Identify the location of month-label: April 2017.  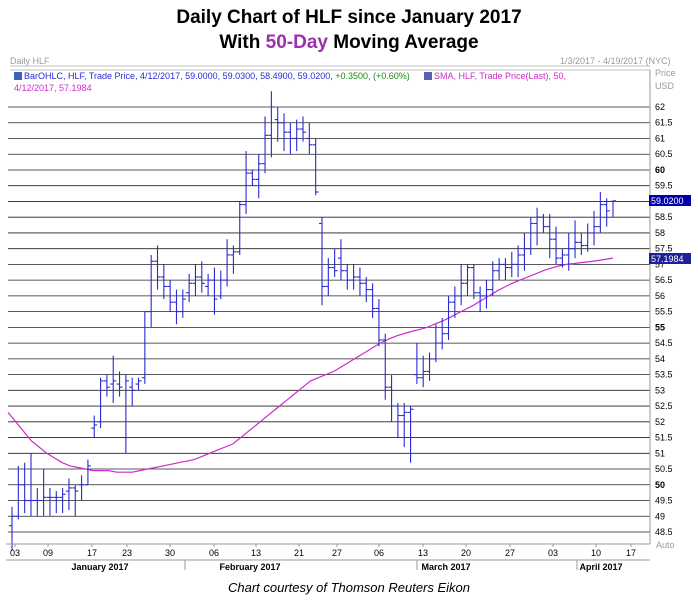
(600, 567).